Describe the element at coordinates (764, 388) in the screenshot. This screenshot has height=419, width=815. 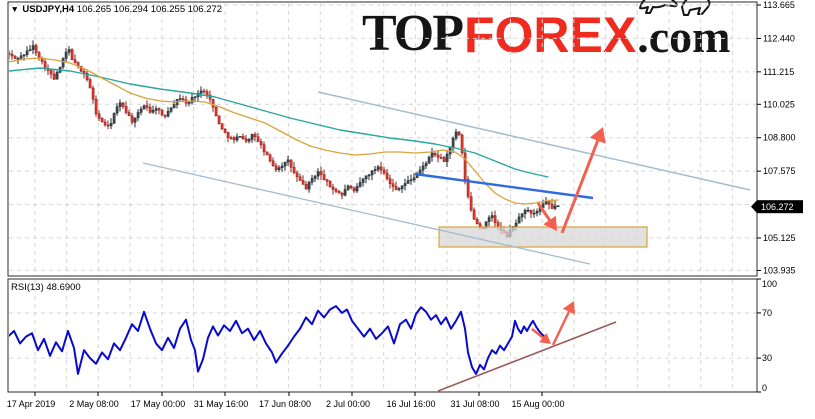
I see `svg-text: 0` at that location.